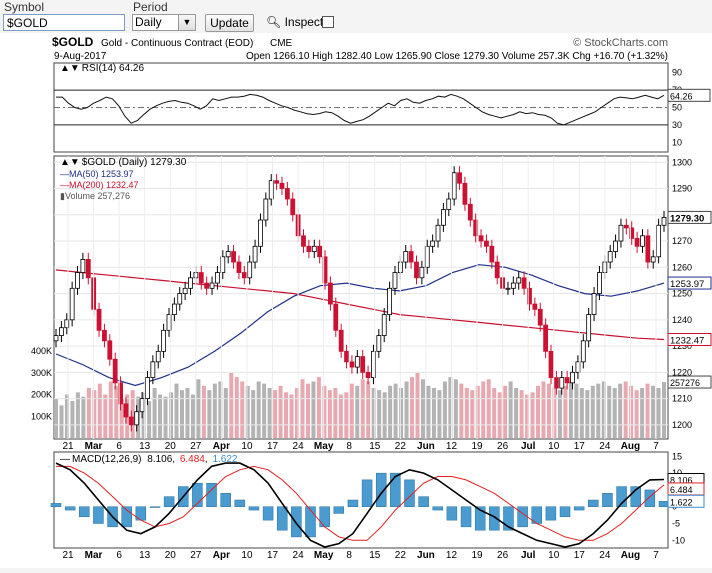 This screenshot has width=712, height=573. Describe the element at coordinates (682, 399) in the screenshot. I see `price-tick-label: 1210` at that location.